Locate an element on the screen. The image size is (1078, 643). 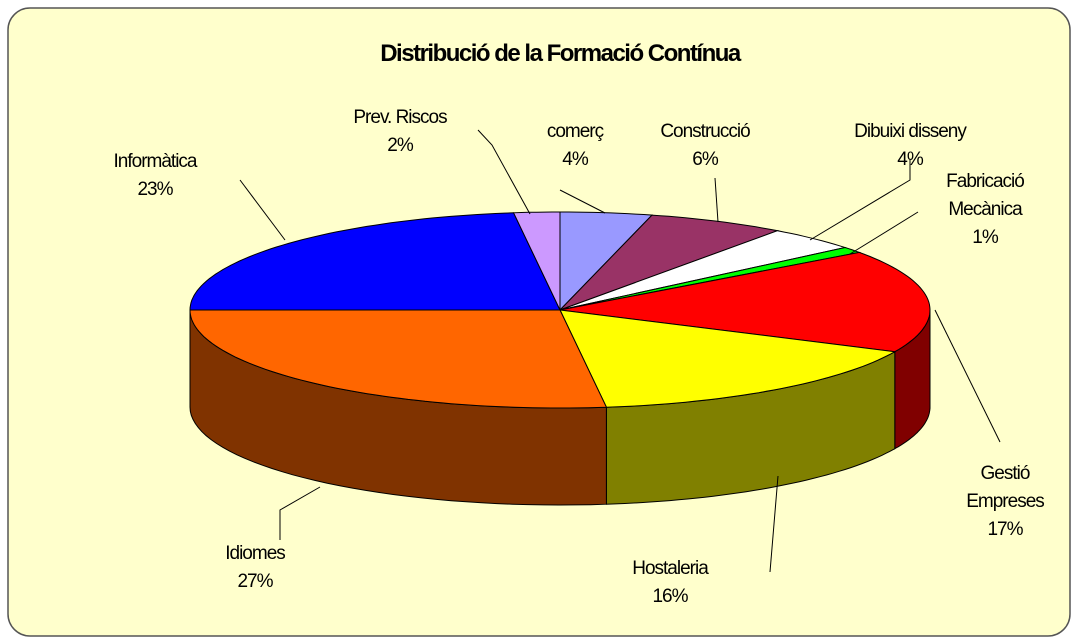
data-label: Dibuixi disseny 4% is located at coordinates (910, 146).